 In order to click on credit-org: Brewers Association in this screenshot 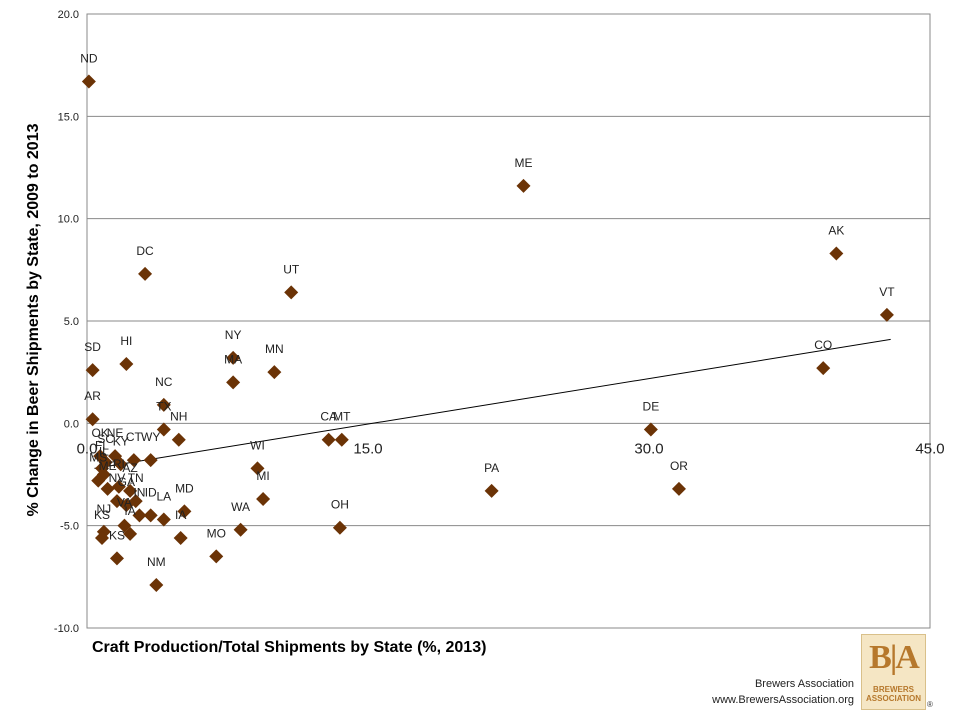, I will do `click(804, 684)`.